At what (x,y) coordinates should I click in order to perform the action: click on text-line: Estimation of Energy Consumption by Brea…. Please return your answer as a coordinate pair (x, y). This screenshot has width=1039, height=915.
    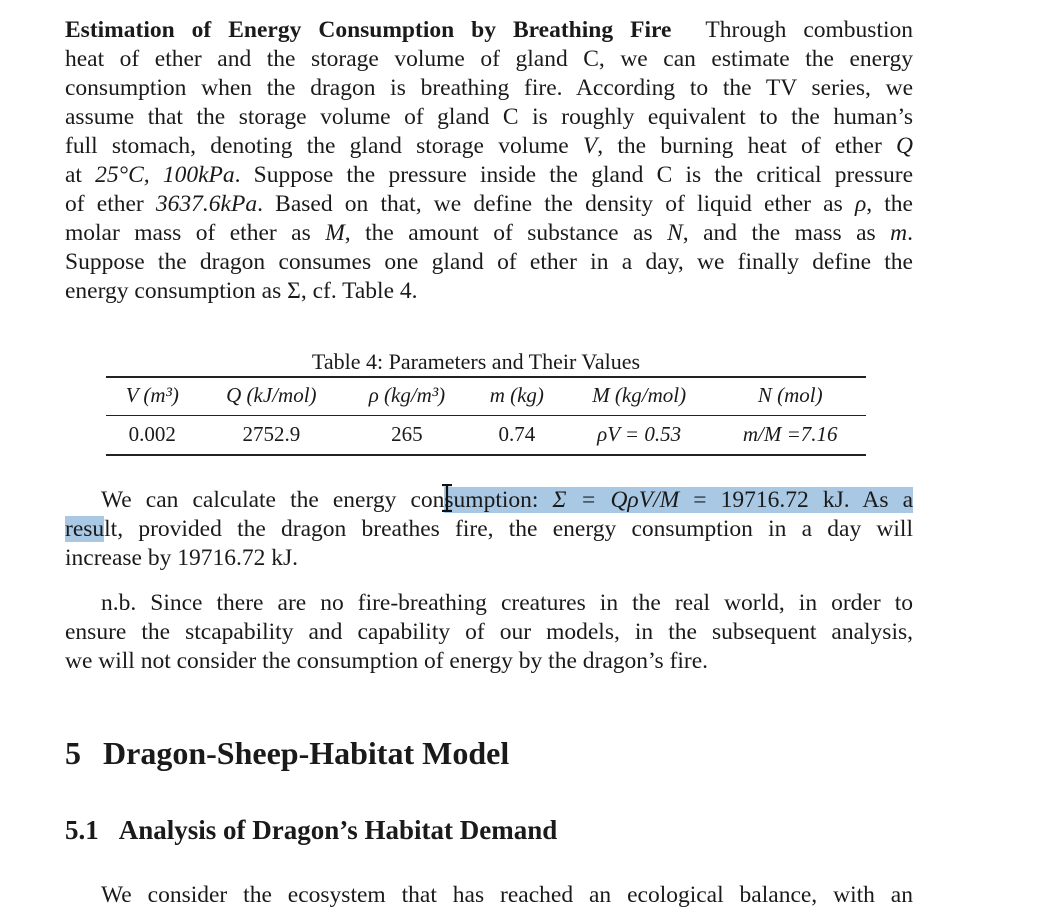
    Looking at the image, I should click on (489, 30).